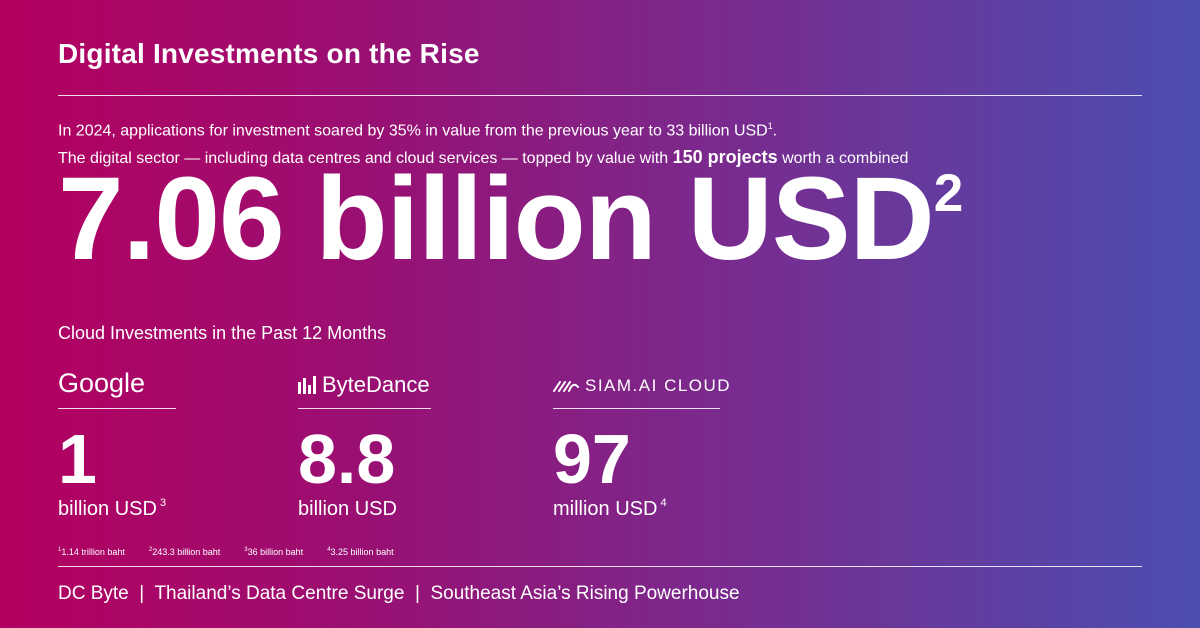 Image resolution: width=1200 pixels, height=628 pixels. What do you see at coordinates (347, 459) in the screenshot?
I see `bytedance-value: 8.8` at bounding box center [347, 459].